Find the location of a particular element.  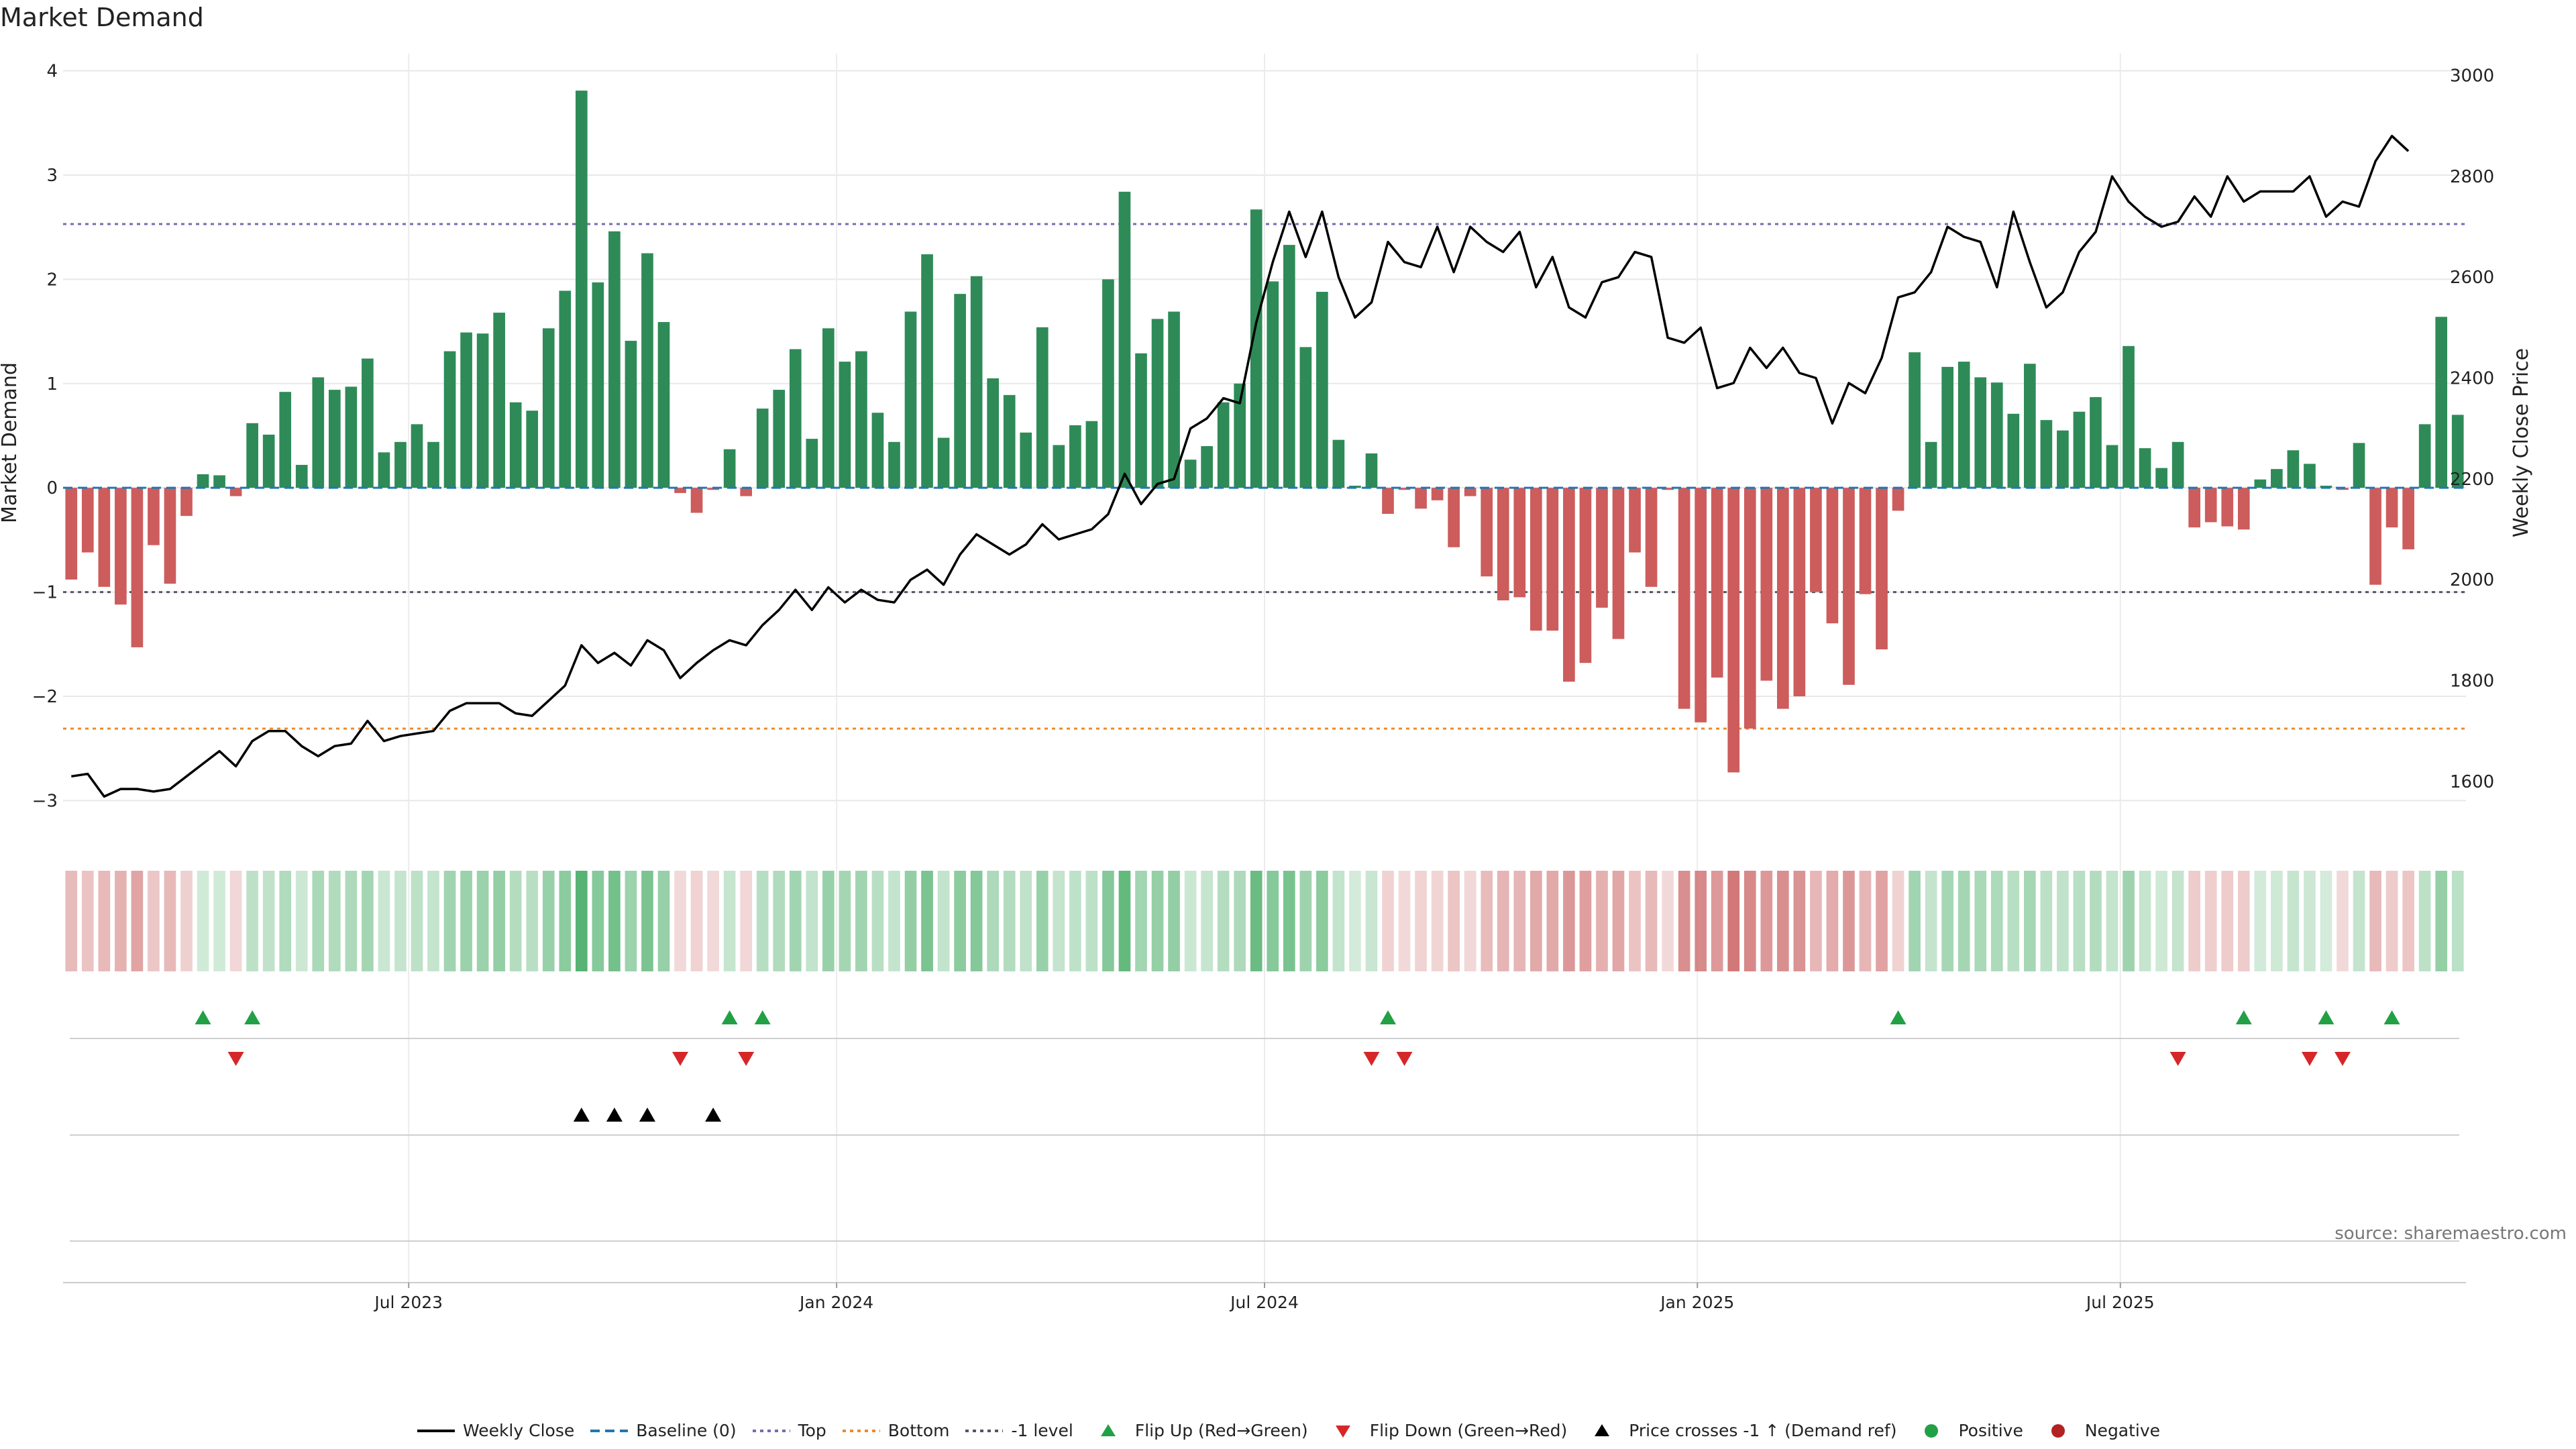

x-tick-label: Jul 2025 is located at coordinates (2120, 1302).